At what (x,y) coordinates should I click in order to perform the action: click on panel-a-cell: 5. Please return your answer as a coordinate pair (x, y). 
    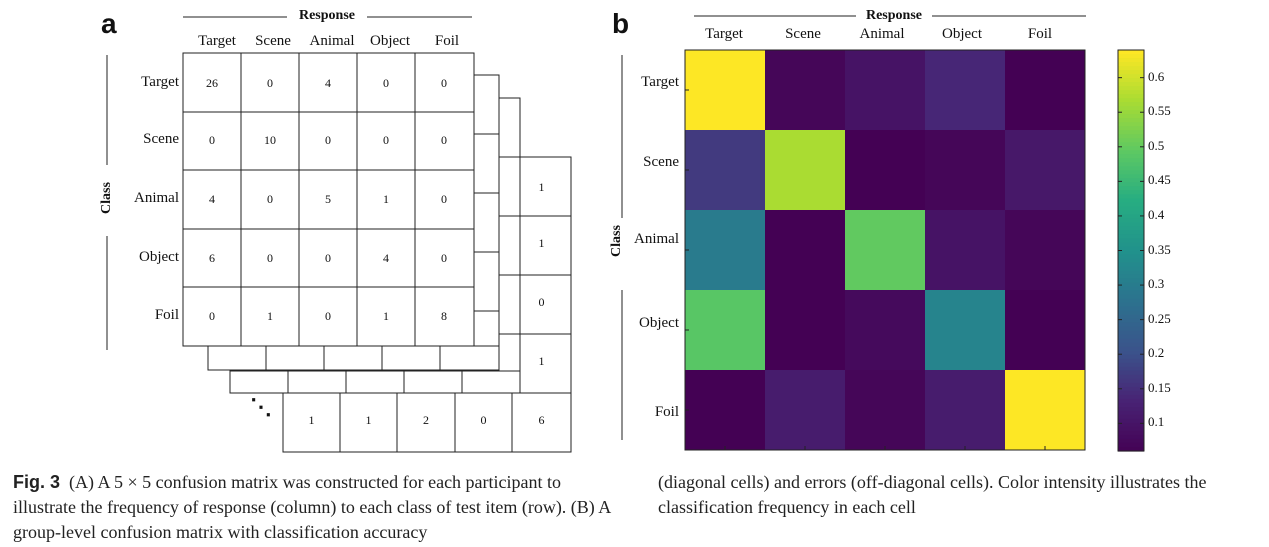
    Looking at the image, I should click on (328, 199).